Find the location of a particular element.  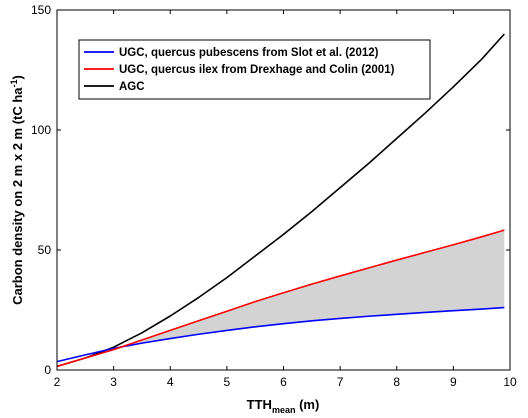

y-tick-label: 150 is located at coordinates (41, 10).